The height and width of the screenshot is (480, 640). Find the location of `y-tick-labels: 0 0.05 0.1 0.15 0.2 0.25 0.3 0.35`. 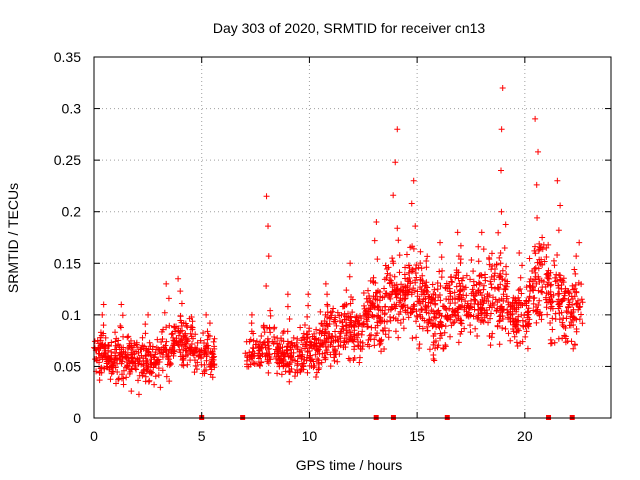

y-tick-labels: 0 0.05 0.1 0.15 0.2 0.25 0.3 0.35 is located at coordinates (67, 237).